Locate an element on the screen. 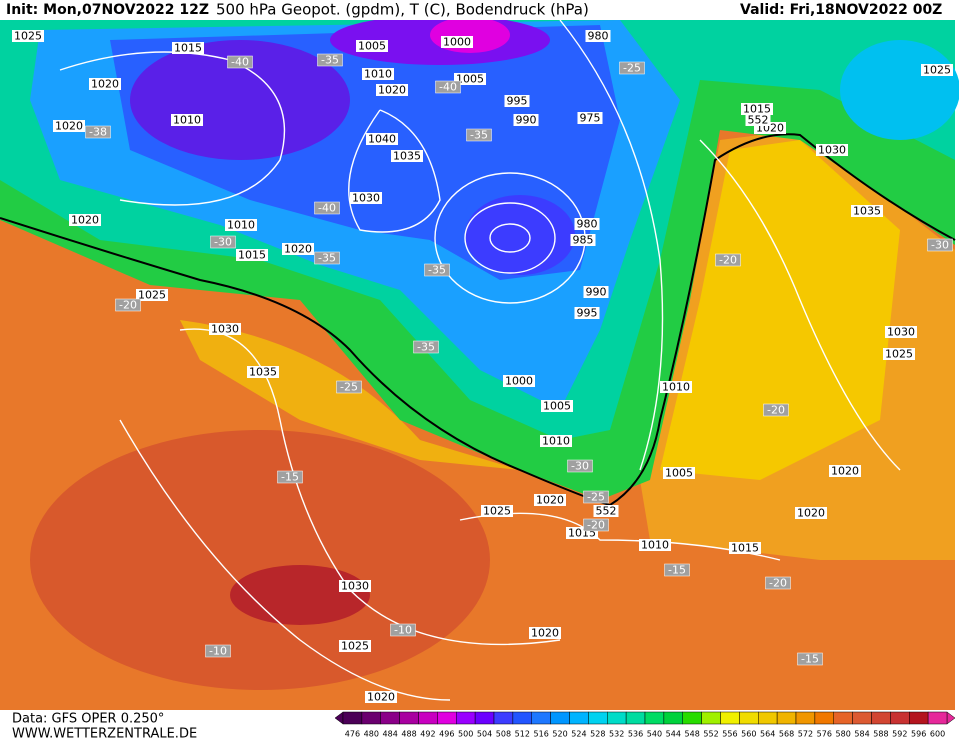  isobar-label: 1035 is located at coordinates (867, 211).